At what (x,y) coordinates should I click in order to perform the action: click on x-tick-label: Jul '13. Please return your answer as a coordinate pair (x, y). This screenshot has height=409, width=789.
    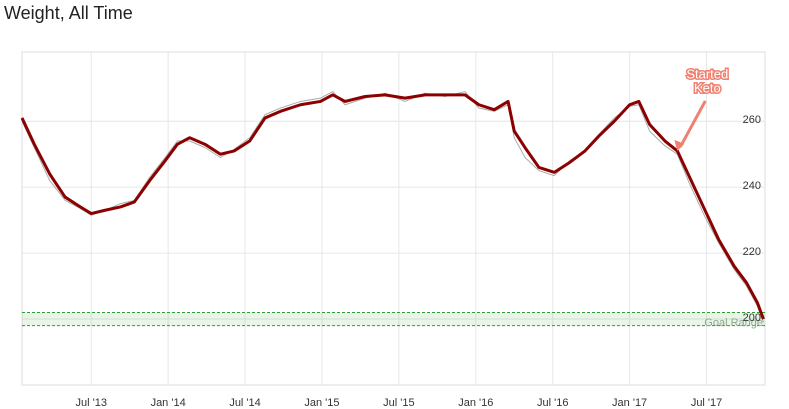
    Looking at the image, I should click on (90, 403).